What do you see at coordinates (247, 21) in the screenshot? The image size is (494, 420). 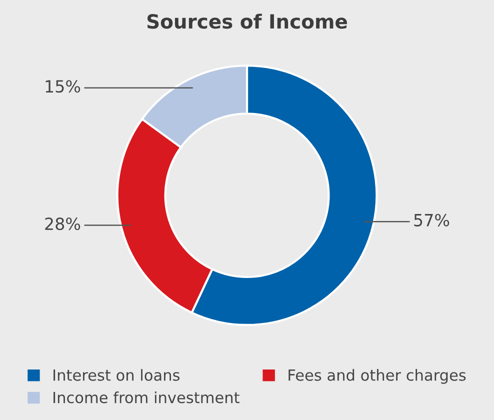 I see `chart-title: Sources of Income` at bounding box center [247, 21].